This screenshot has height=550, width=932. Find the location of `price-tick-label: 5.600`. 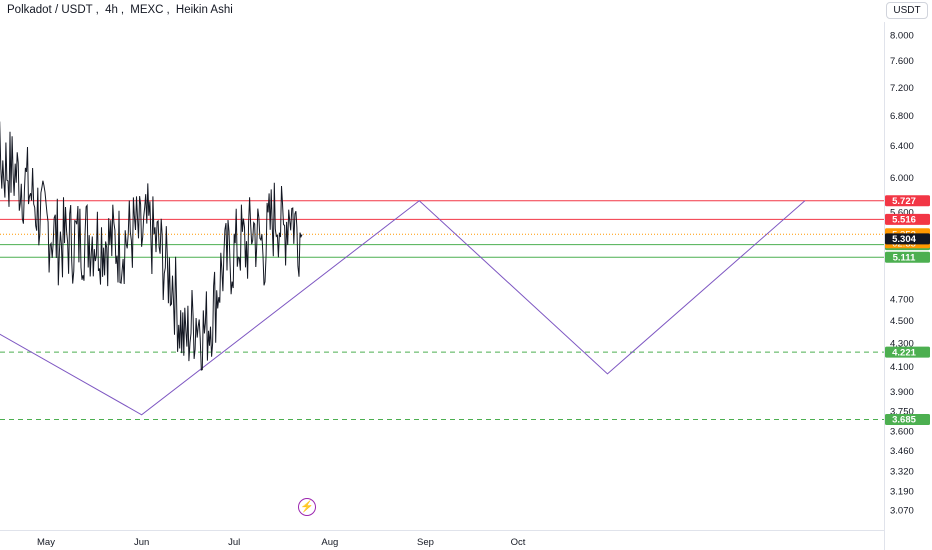

price-tick-label: 5.600 is located at coordinates (902, 212).